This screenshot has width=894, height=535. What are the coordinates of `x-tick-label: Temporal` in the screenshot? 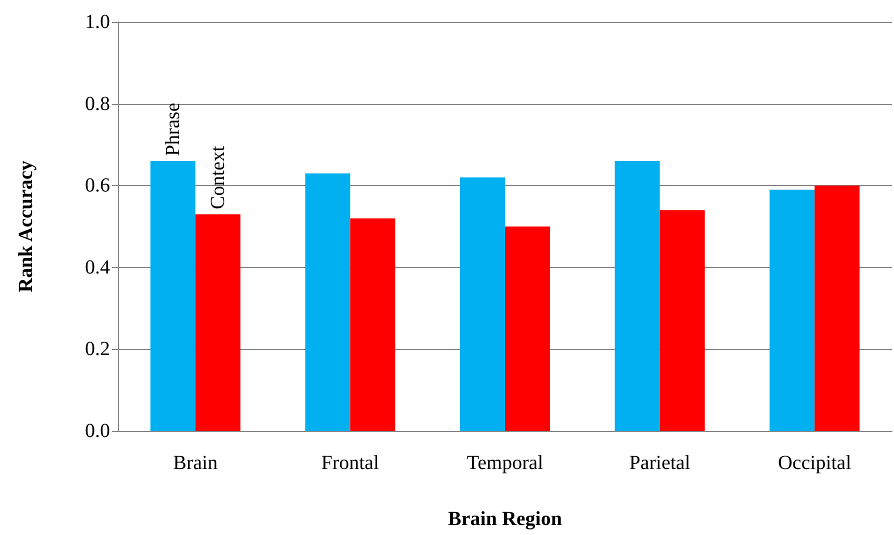 It's located at (505, 463).